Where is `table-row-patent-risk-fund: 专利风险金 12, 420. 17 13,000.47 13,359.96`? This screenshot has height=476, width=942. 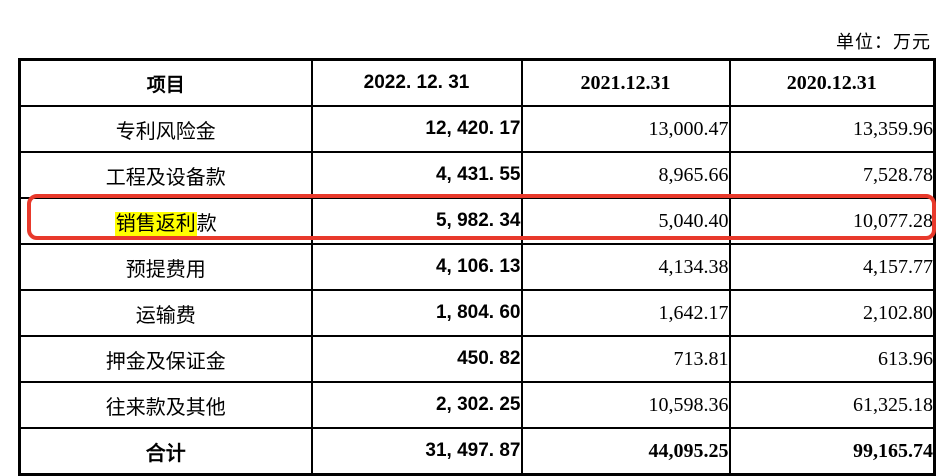
table-row-patent-risk-fund: 专利风险金 12, 420. 17 13,000.47 13,359.96 is located at coordinates (477, 129).